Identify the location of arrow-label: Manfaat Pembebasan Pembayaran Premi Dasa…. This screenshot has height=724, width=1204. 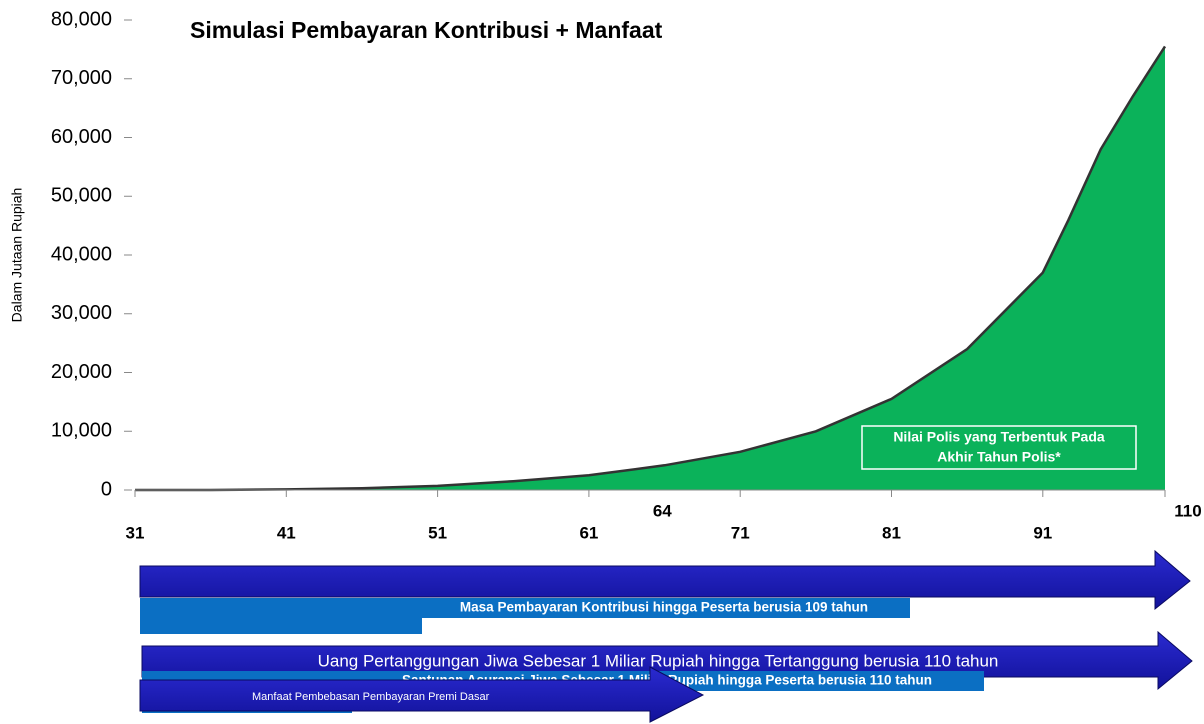
(371, 697).